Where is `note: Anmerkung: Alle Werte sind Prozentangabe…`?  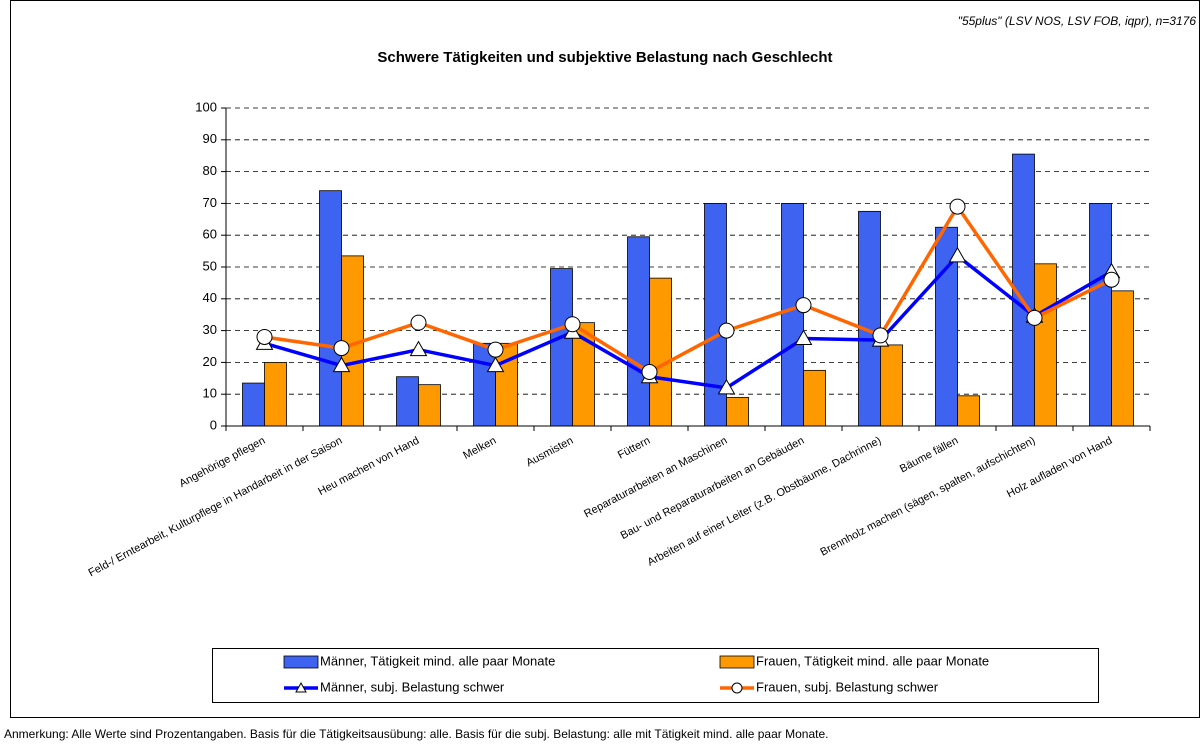 note: Anmerkung: Alle Werte sind Prozentangabe… is located at coordinates (416, 734).